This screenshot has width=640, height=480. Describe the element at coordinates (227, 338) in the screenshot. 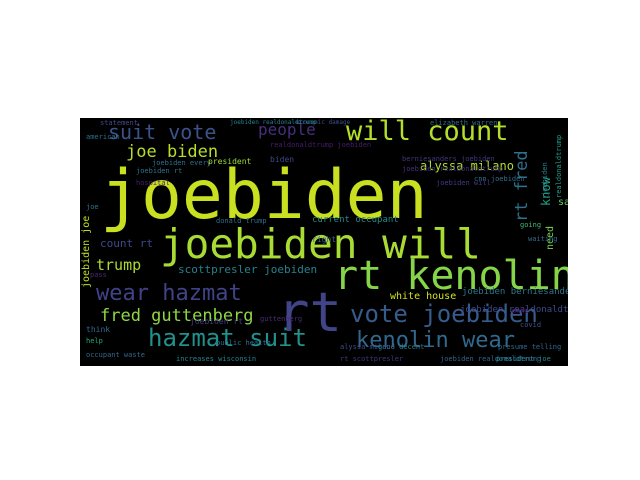

I see `word-hazmat-suit: hazmat suit` at that location.